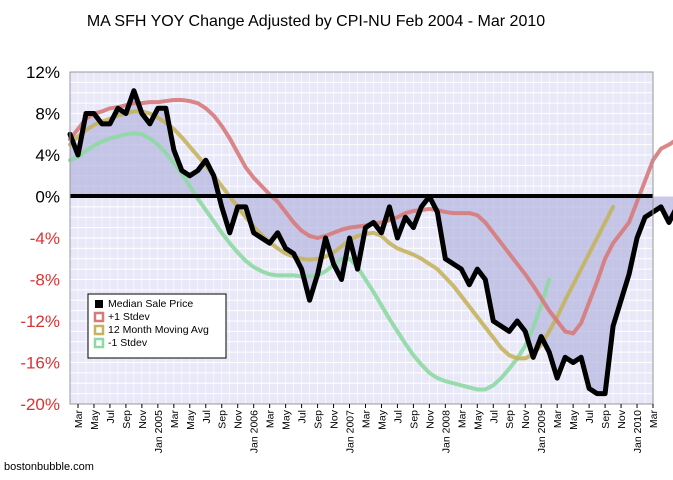  I want to click on x-tick-label: Jan 2008, so click(446, 431).